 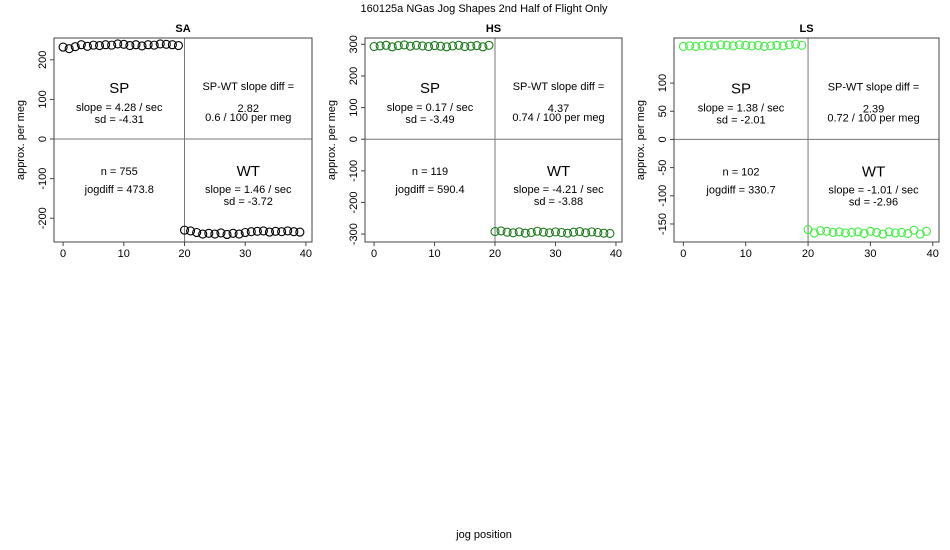 I want to click on y-tick-label: -50, so click(x=663, y=168).